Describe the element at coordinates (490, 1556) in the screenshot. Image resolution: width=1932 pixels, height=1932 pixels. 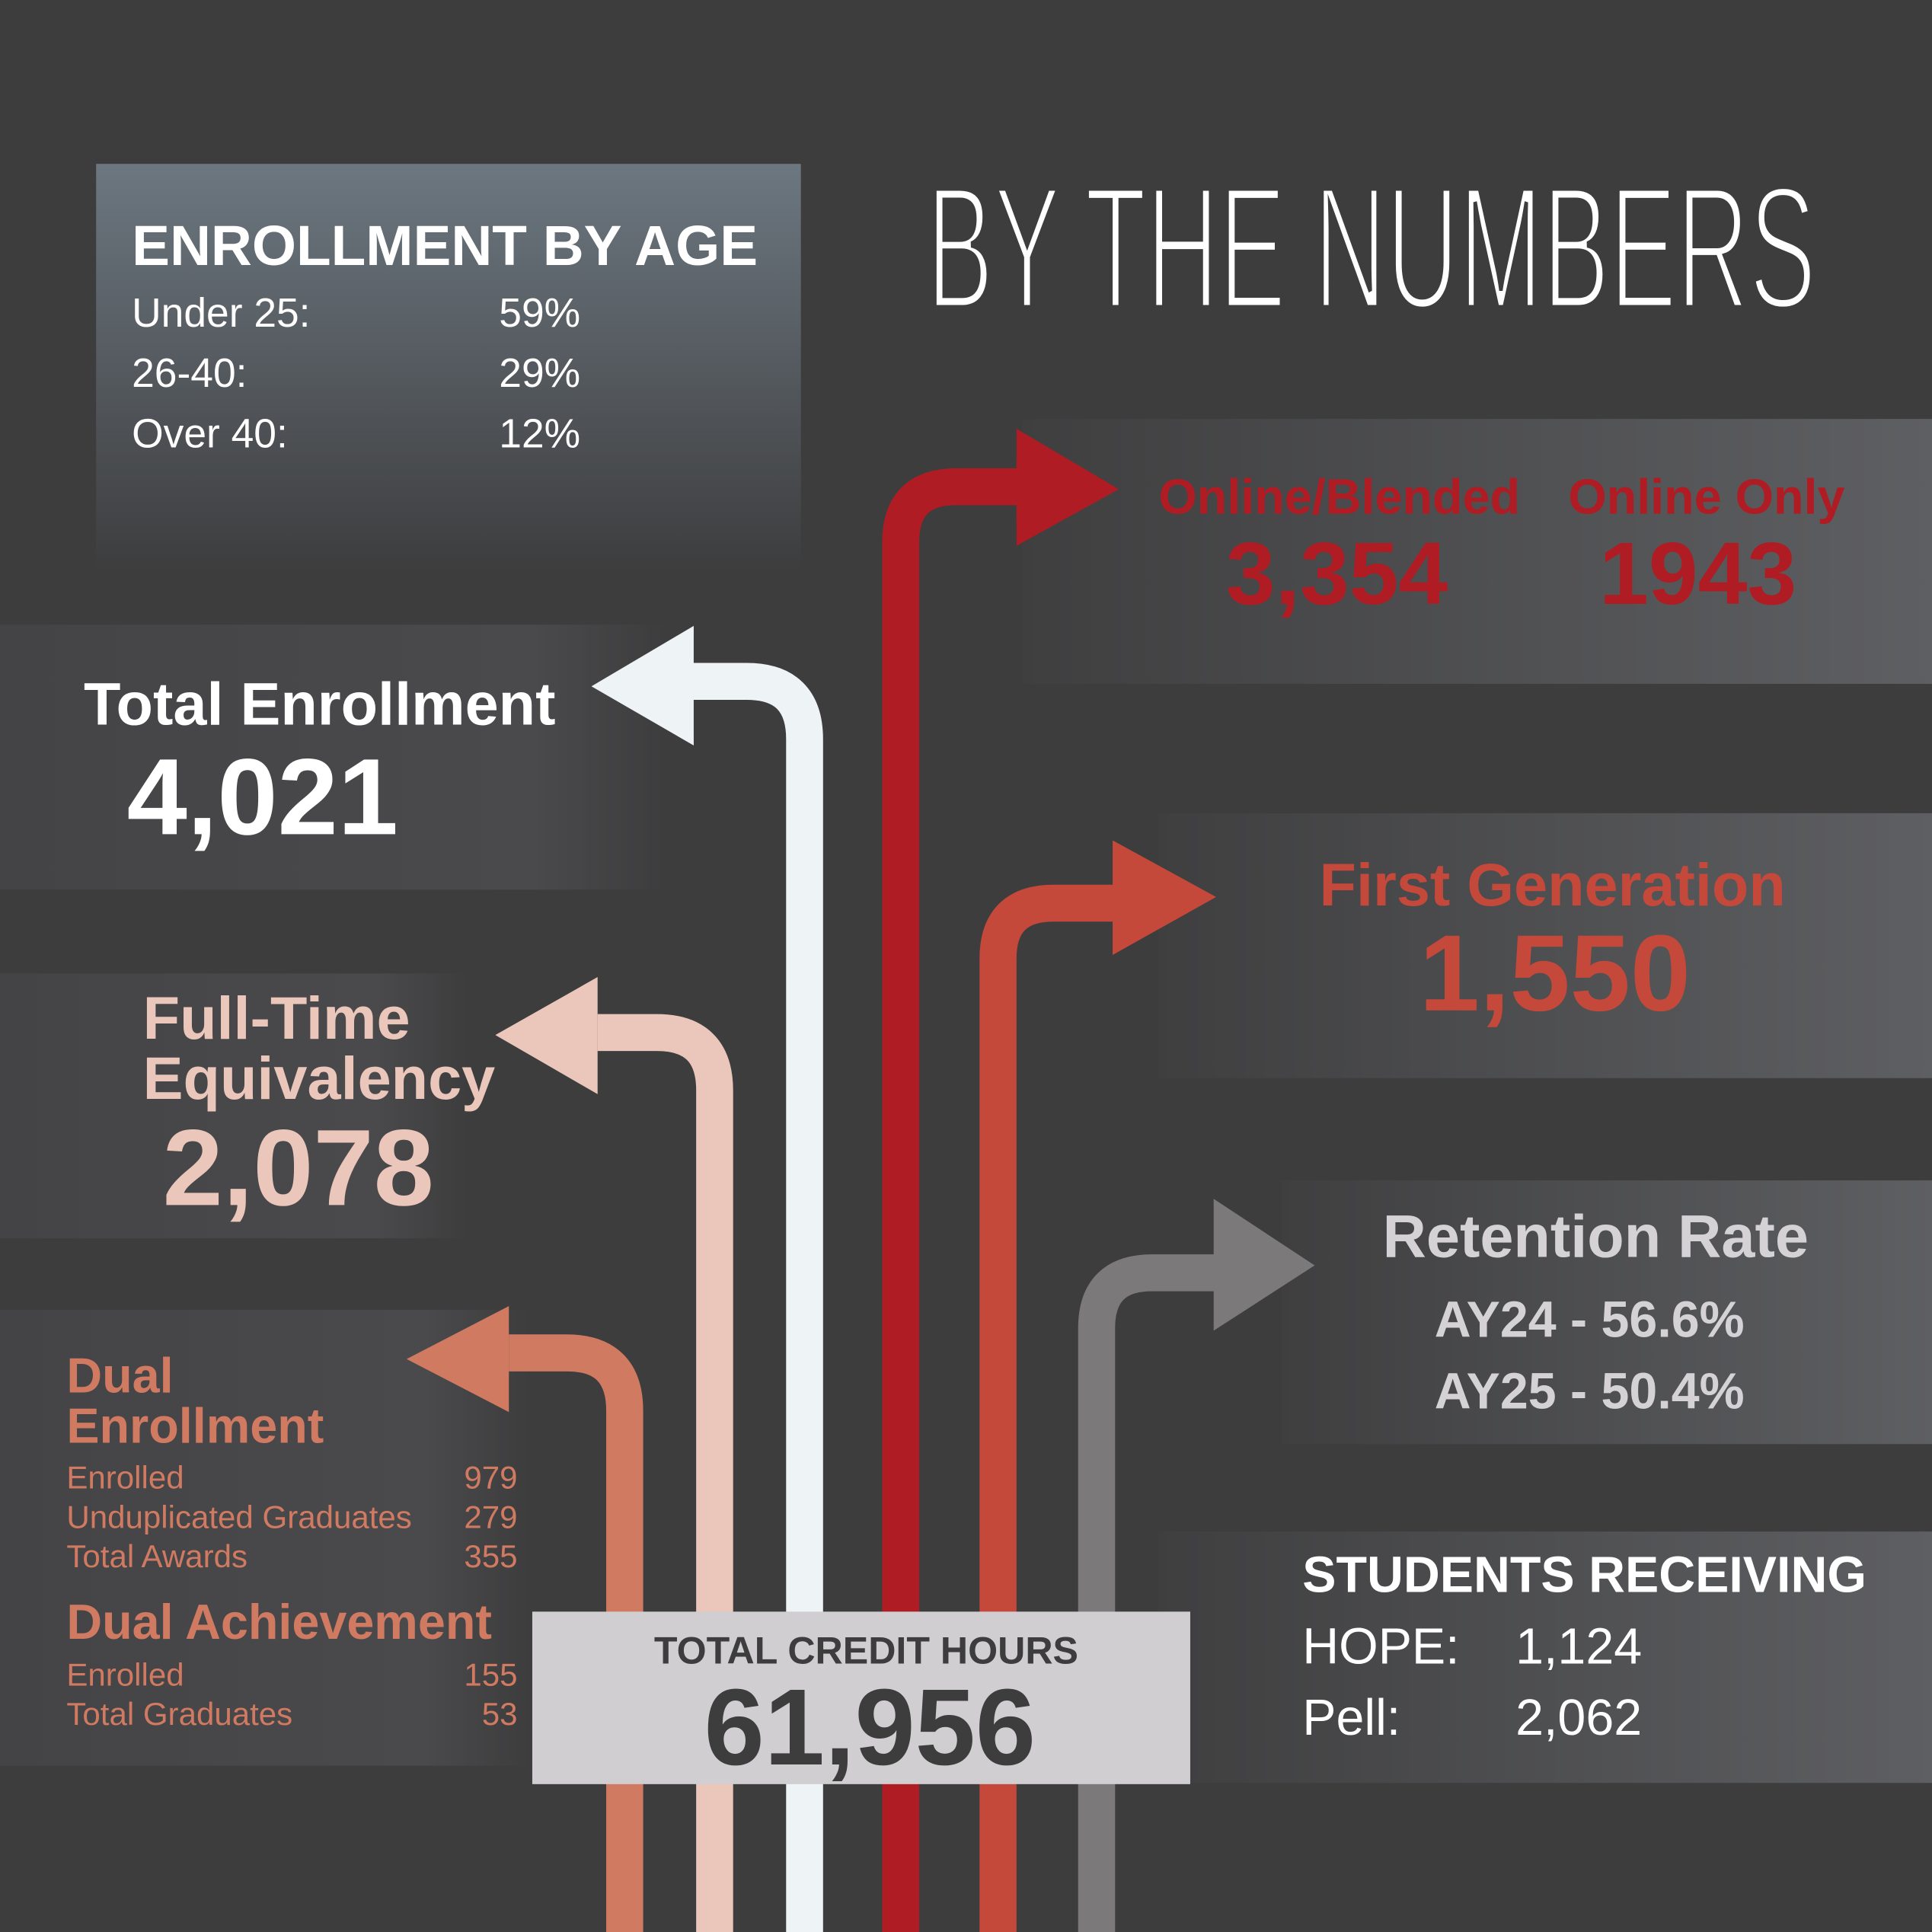
I see `dual-value: 355` at that location.